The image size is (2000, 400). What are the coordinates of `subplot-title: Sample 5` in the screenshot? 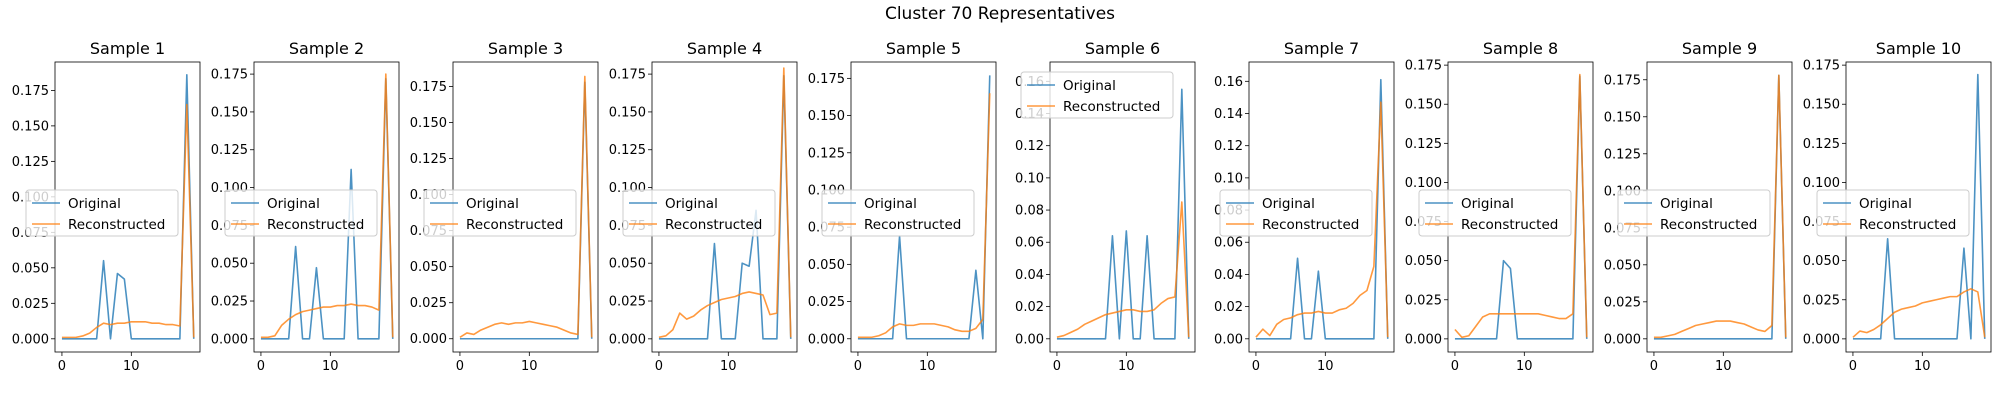 It's located at (923, 48).